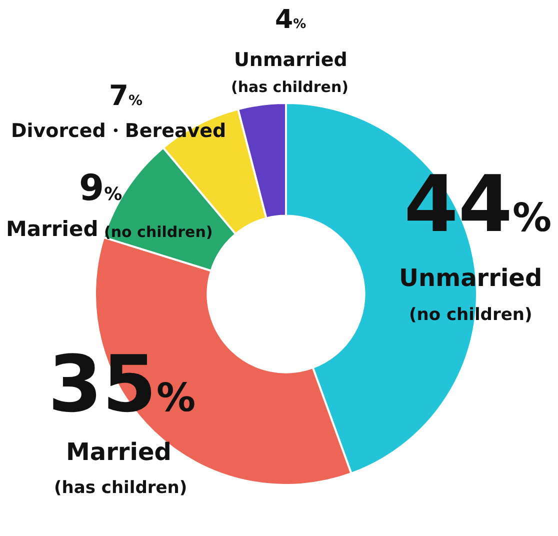 The image size is (558, 536). I want to click on data-label: 7%, so click(126, 95).